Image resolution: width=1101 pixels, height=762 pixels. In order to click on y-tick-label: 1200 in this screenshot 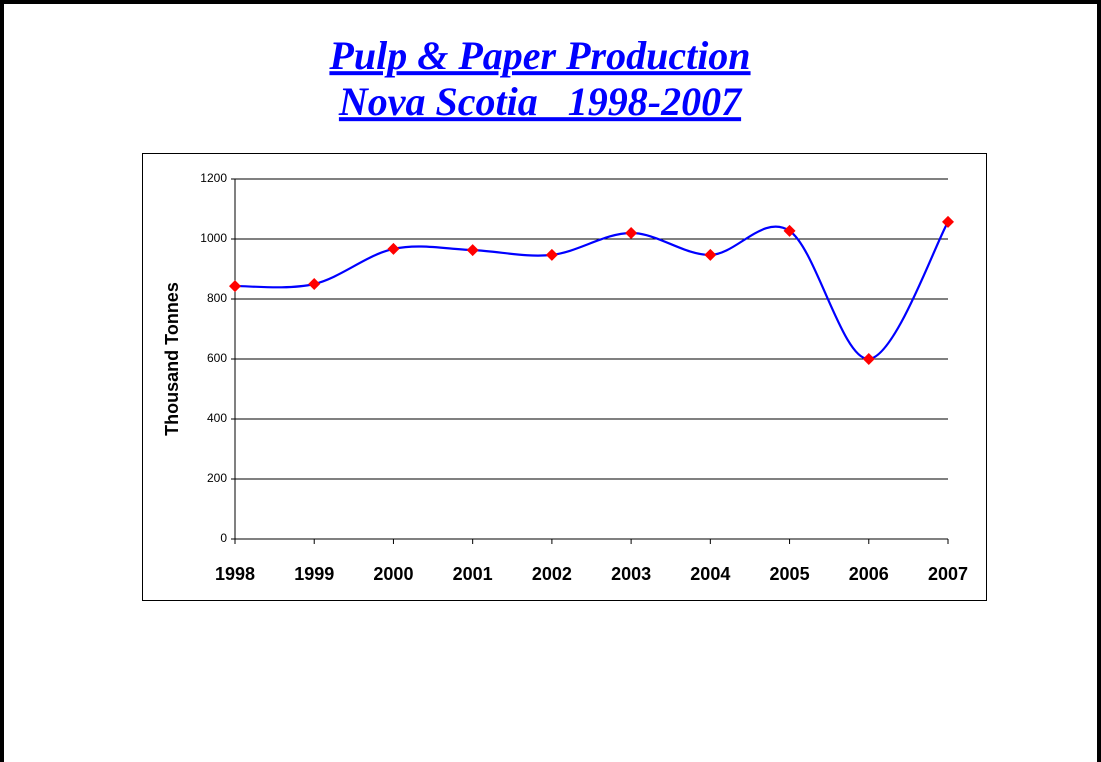, I will do `click(213, 178)`.